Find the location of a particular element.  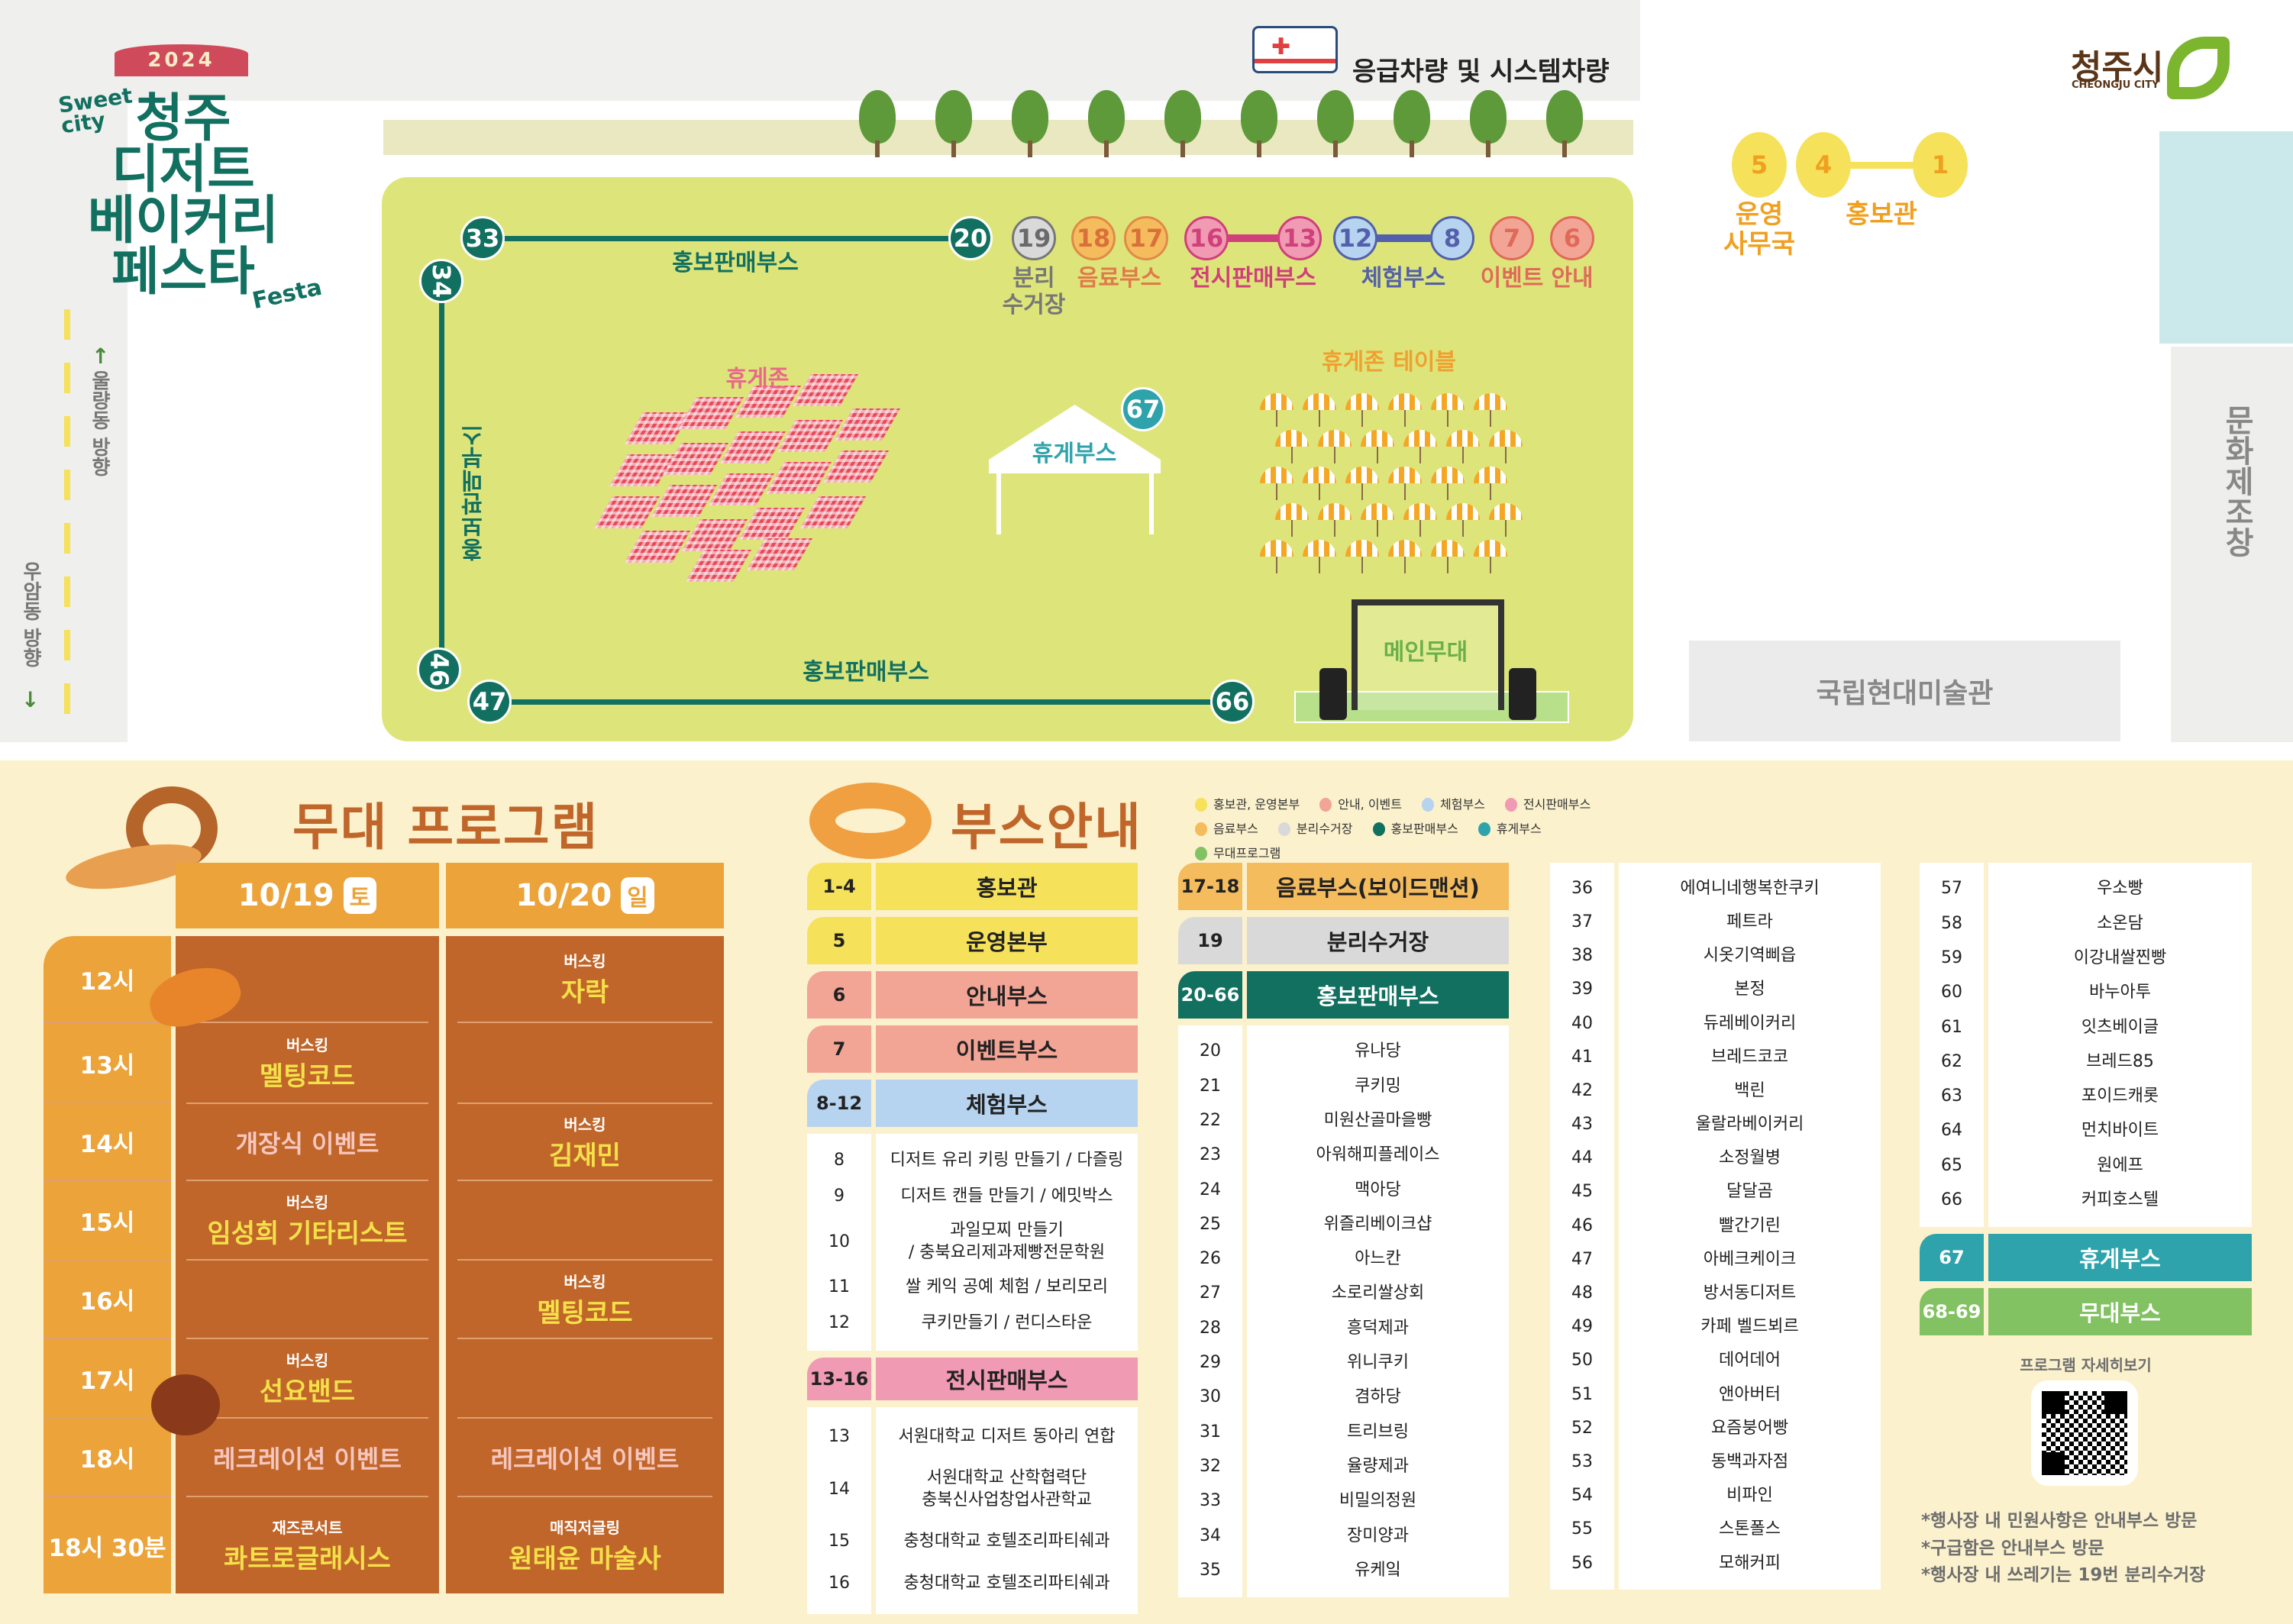

booth-number-column: 20 21 22 23 24 25 26 27 28 29 30 31 32 33 34 35 is located at coordinates (1210, 1311).